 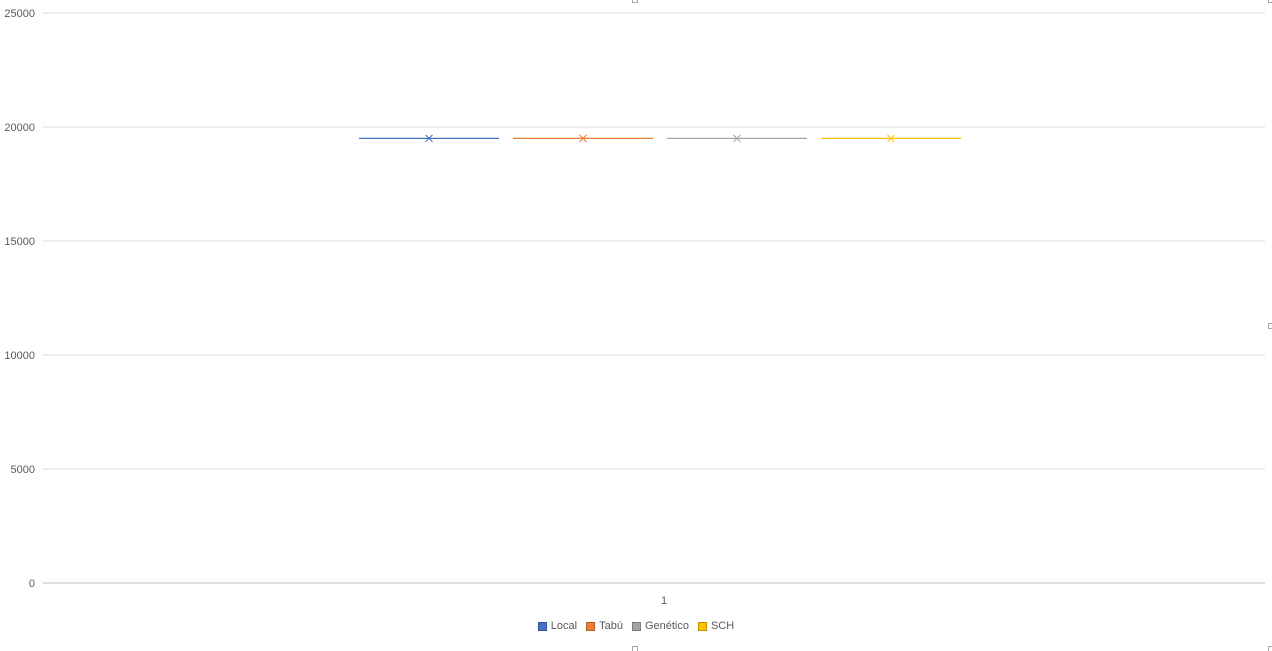 I want to click on legend-item: Tabú, so click(x=604, y=626).